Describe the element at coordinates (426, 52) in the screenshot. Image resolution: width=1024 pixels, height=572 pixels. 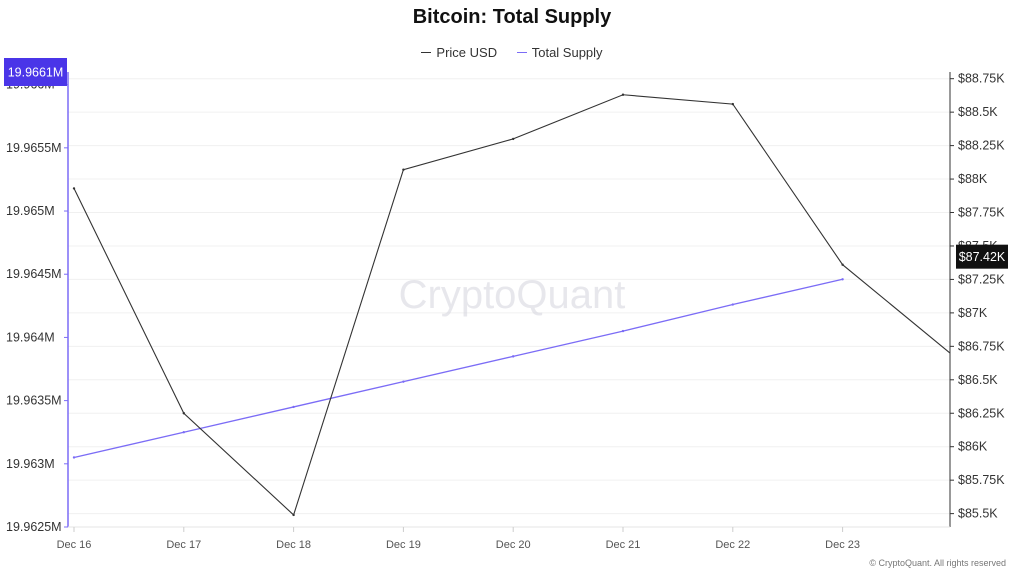
I see `legend-swatch-price` at that location.